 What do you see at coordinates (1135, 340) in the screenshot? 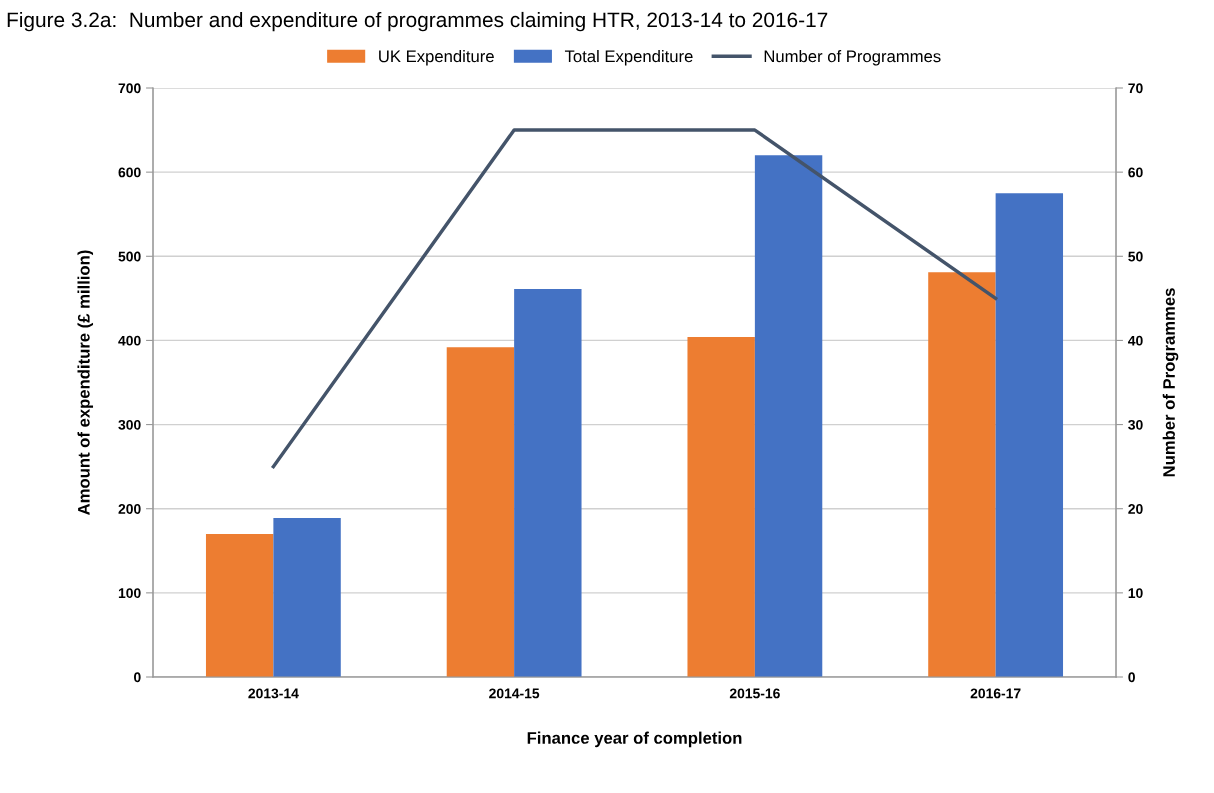
I see `y2-tick-label: 40` at bounding box center [1135, 340].